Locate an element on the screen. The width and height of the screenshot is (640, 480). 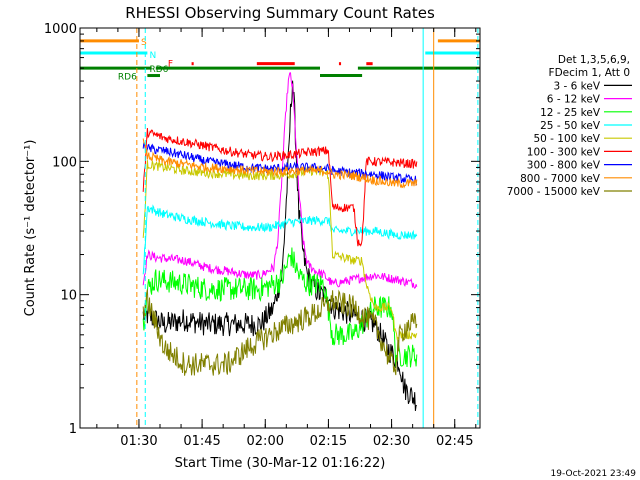
y-tick-label-0: 1 is located at coordinates (73, 429).